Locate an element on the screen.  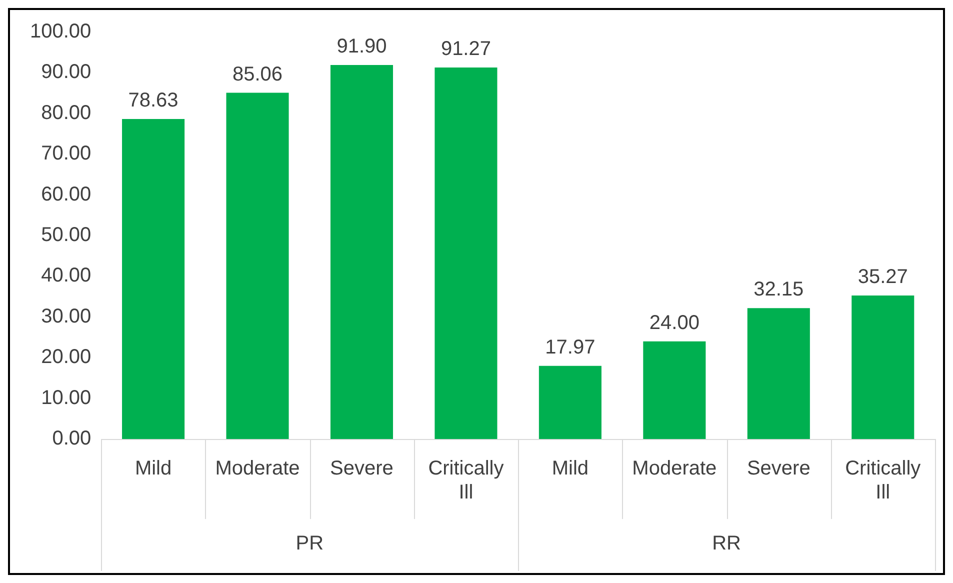
data-label: 17.97 is located at coordinates (570, 347).